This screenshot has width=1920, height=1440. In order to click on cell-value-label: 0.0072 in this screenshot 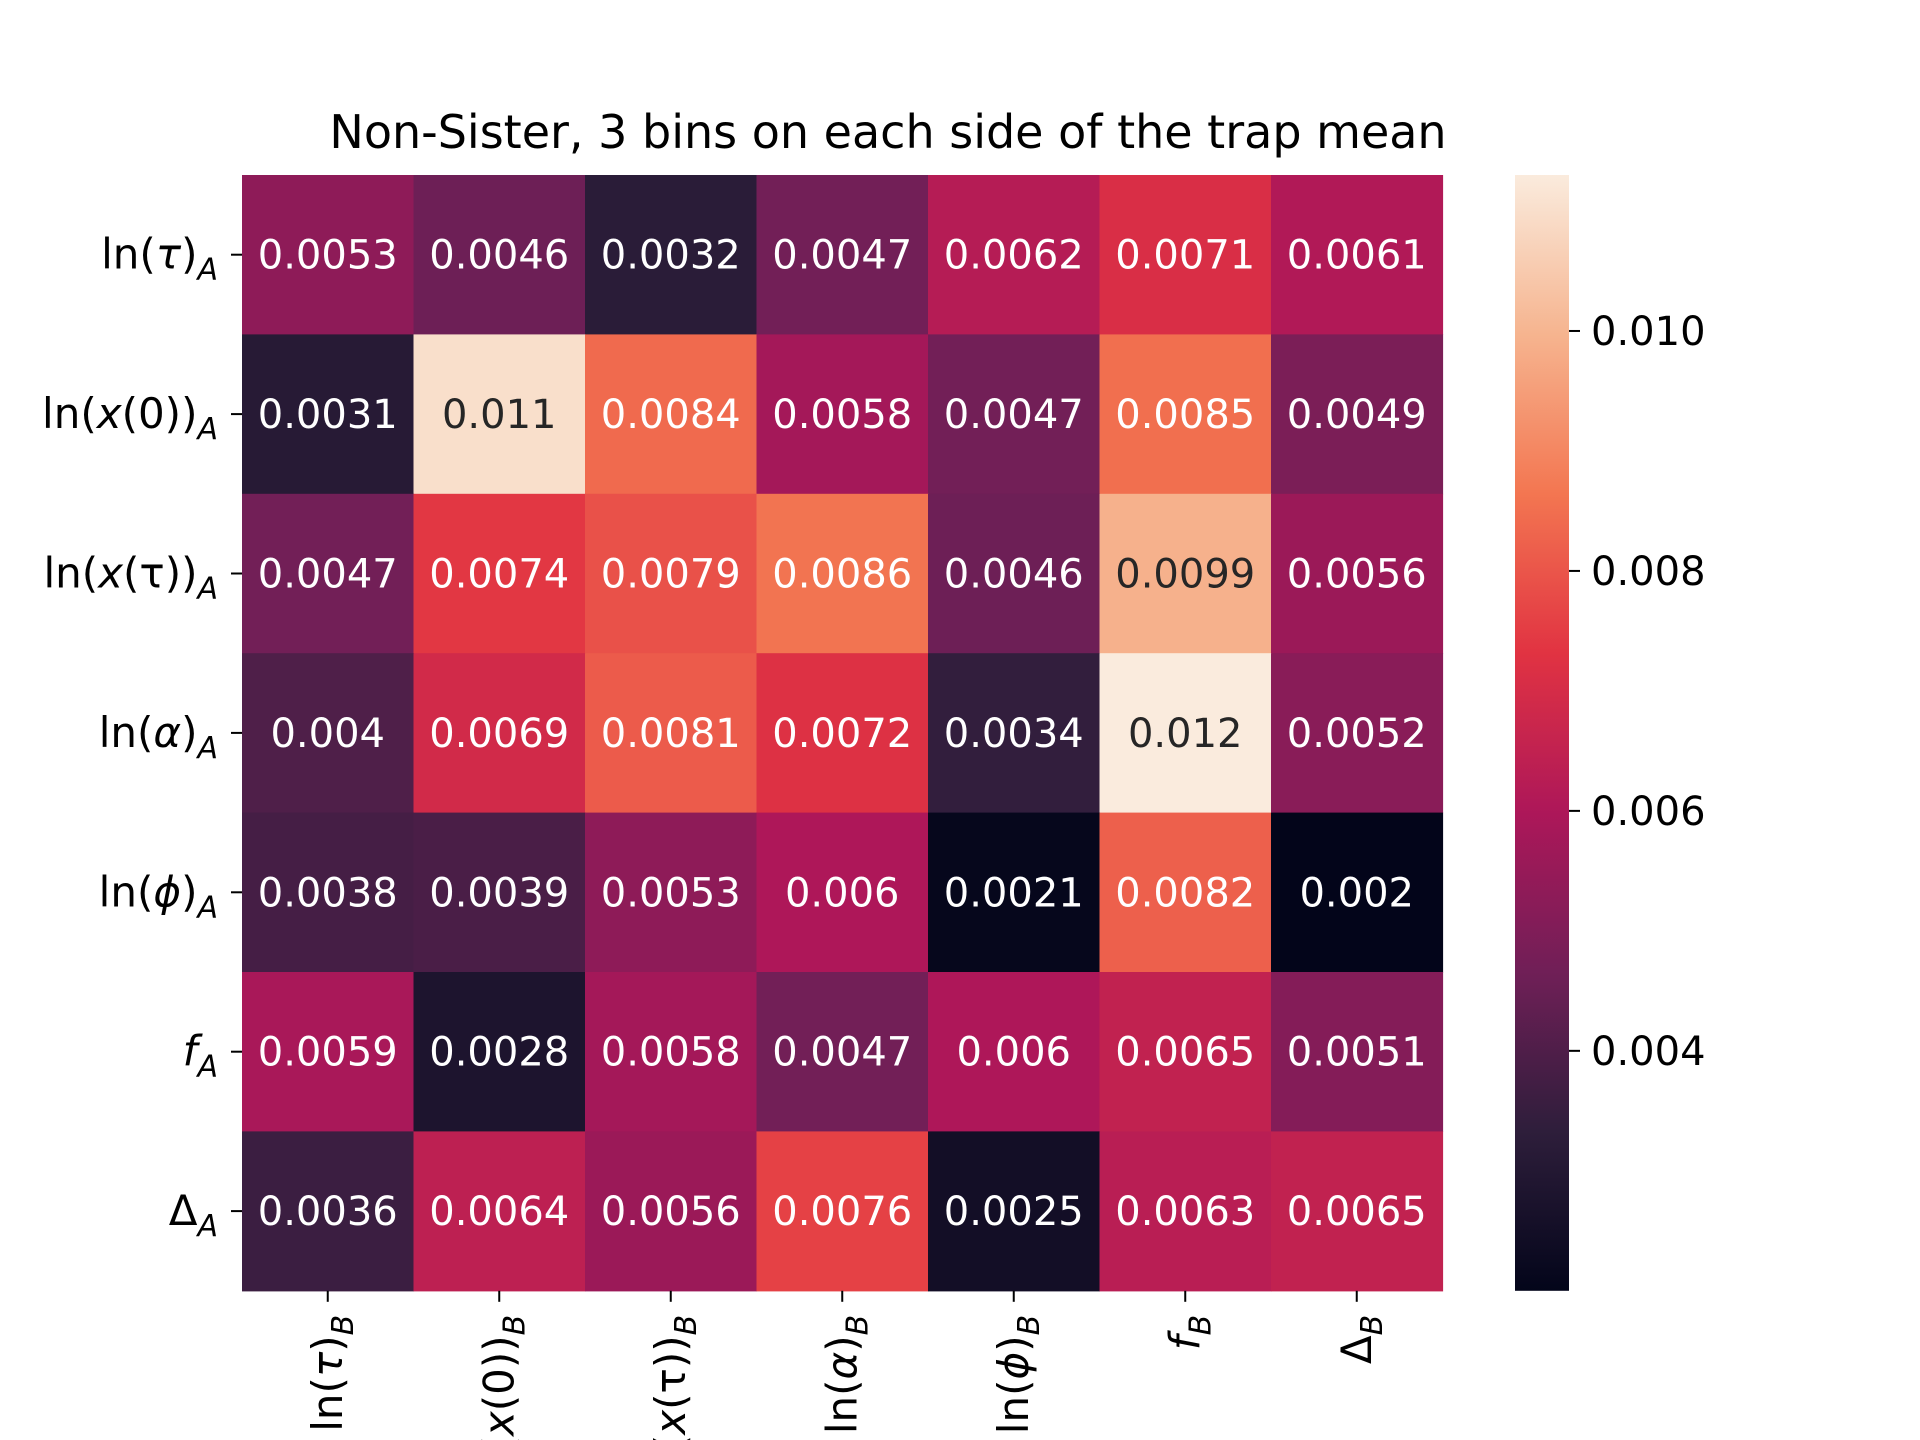, I will do `click(842, 734)`.